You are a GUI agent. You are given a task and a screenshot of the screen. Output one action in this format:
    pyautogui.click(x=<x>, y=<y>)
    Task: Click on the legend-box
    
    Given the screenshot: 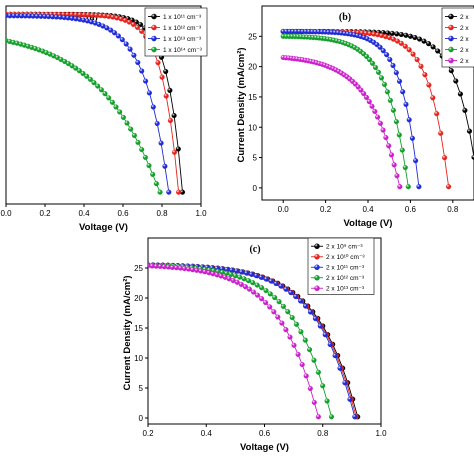 What is the action you would take?
    pyautogui.click(x=457, y=37)
    